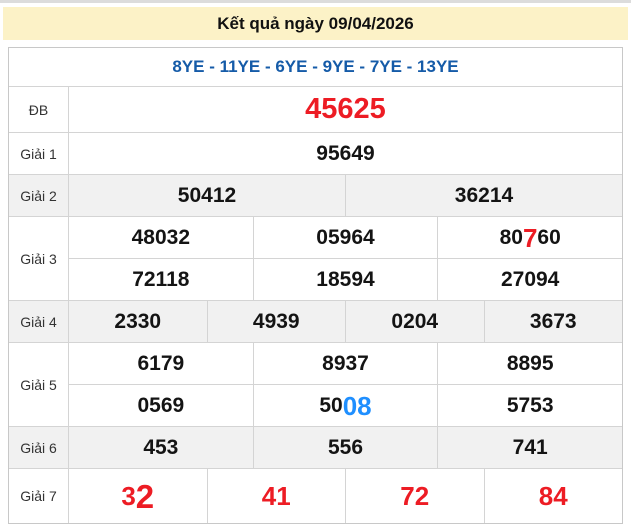 The width and height of the screenshot is (631, 530). I want to click on prize-number-cell: 556, so click(345, 447).